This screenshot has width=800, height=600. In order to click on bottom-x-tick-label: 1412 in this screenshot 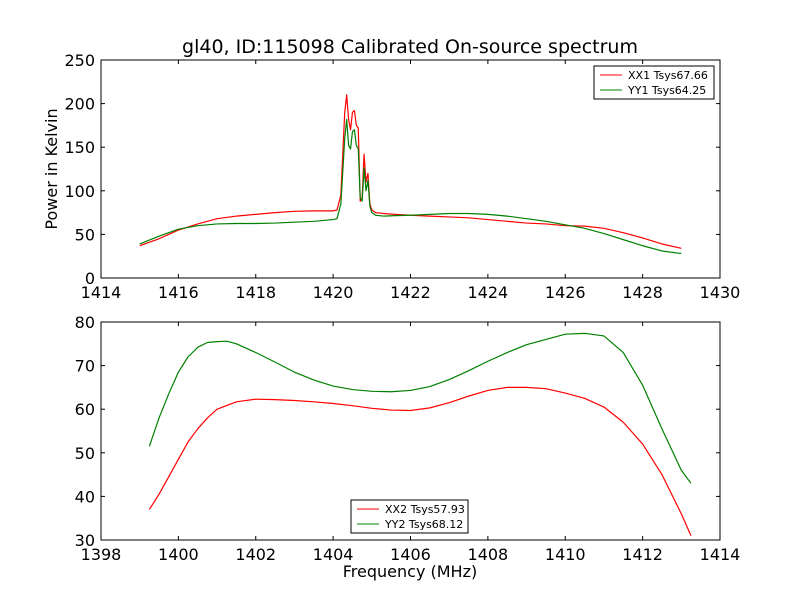, I will do `click(642, 554)`.